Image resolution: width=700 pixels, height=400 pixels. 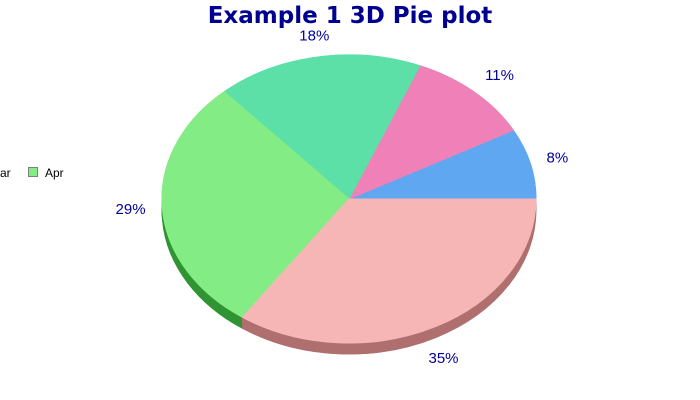 I want to click on legend-swatch-apr, so click(x=33, y=172).